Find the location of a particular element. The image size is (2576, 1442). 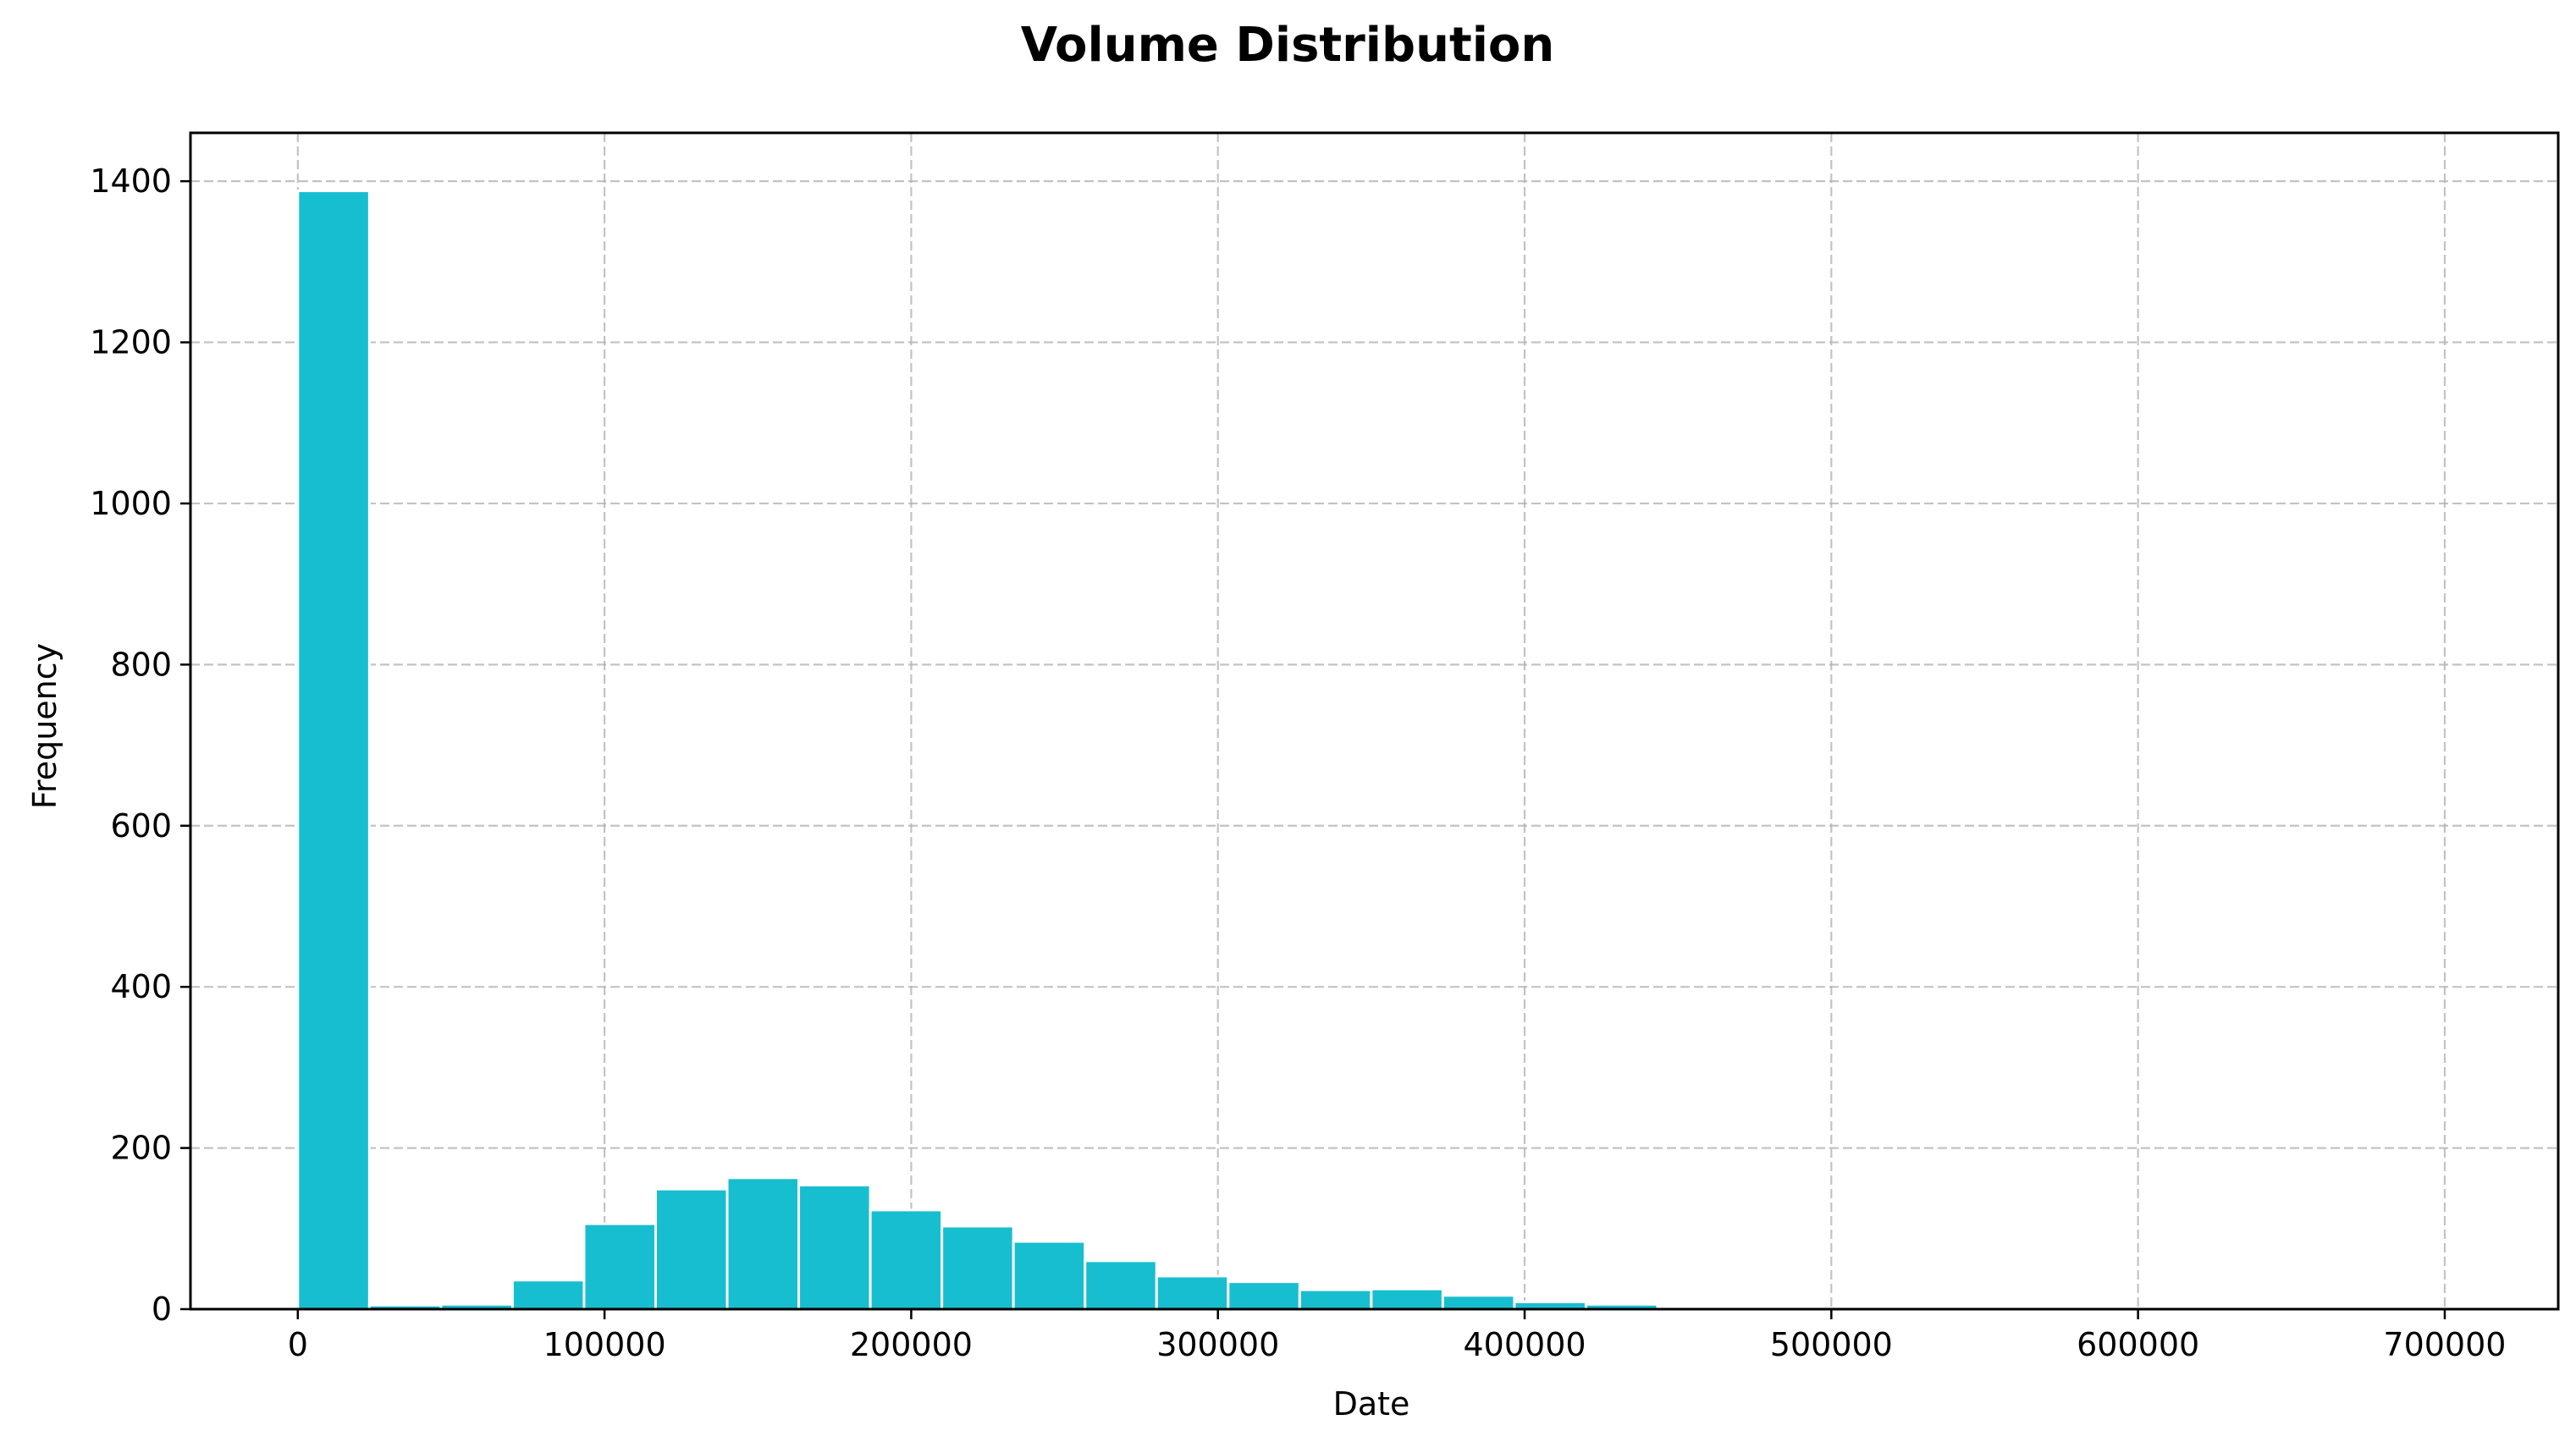

x-tick-label-4: 400000 is located at coordinates (1525, 1344).